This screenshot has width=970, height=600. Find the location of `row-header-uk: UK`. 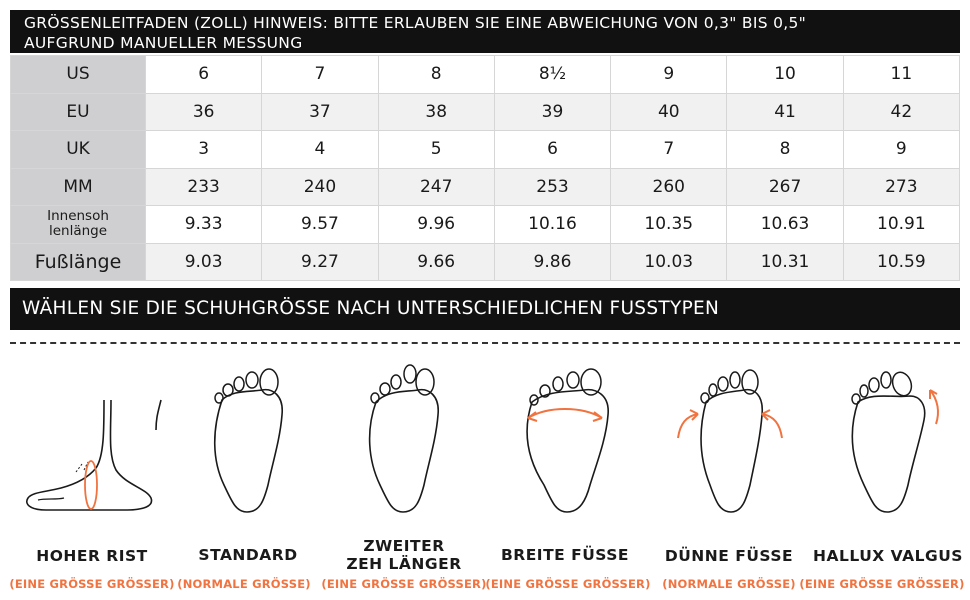

row-header-uk: UK is located at coordinates (78, 149).